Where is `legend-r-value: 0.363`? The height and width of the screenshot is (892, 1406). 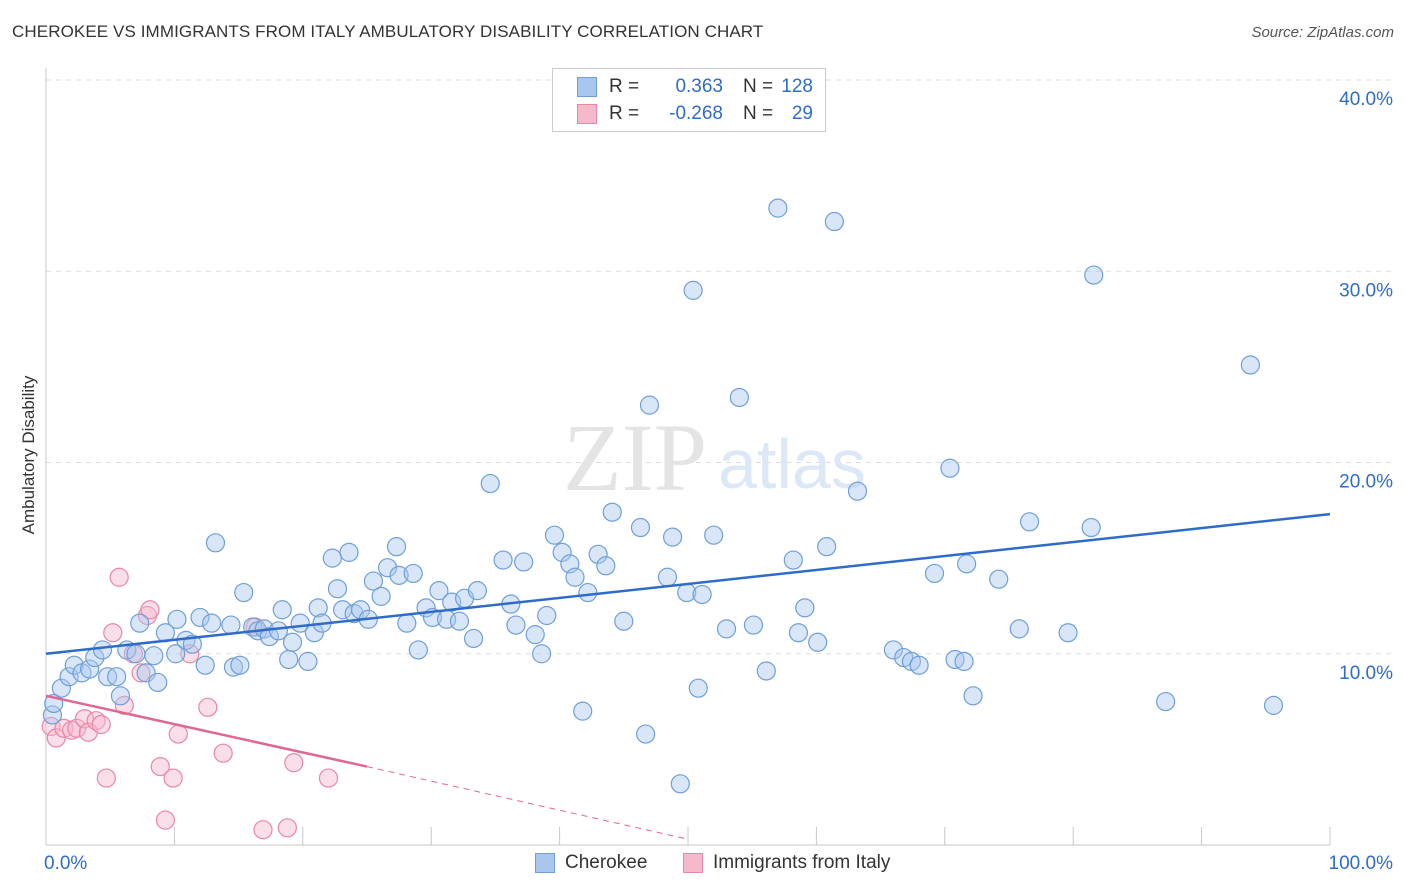 legend-r-value: 0.363 is located at coordinates (699, 86).